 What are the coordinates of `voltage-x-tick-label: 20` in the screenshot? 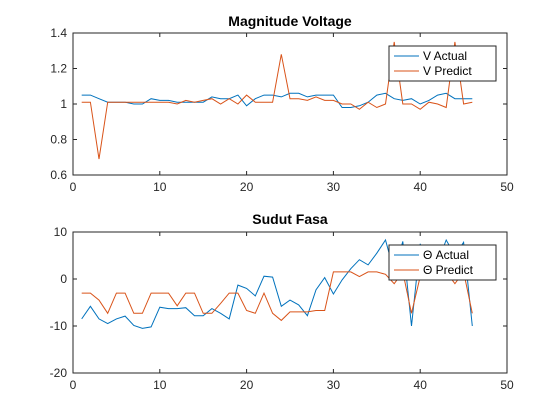 It's located at (247, 187).